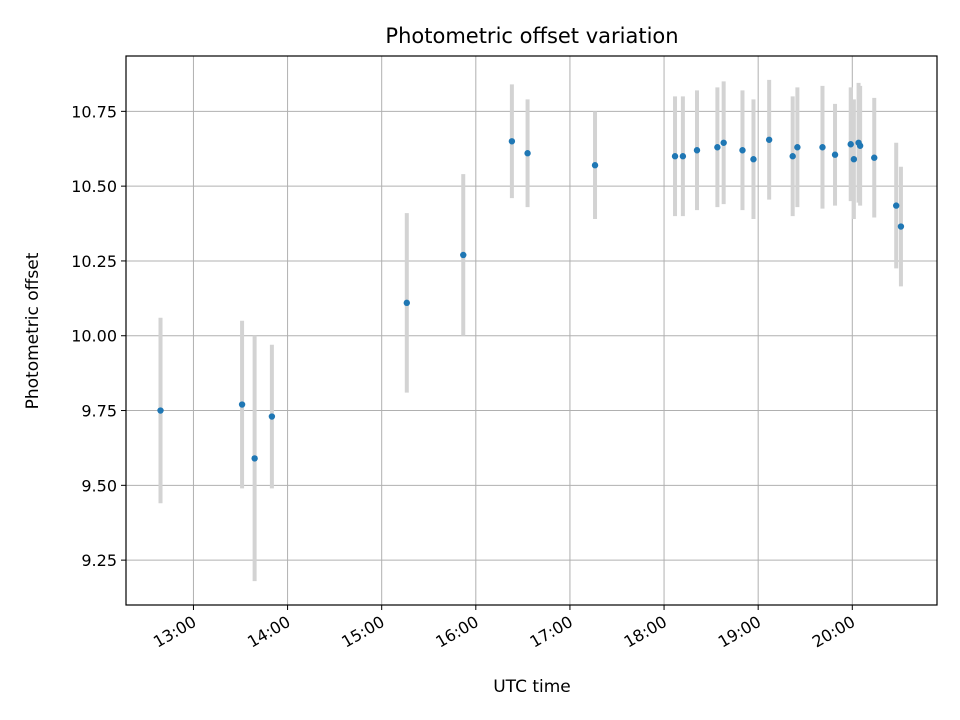 Image resolution: width=960 pixels, height=720 pixels. I want to click on y-tick-label: 10.25, so click(94, 261).